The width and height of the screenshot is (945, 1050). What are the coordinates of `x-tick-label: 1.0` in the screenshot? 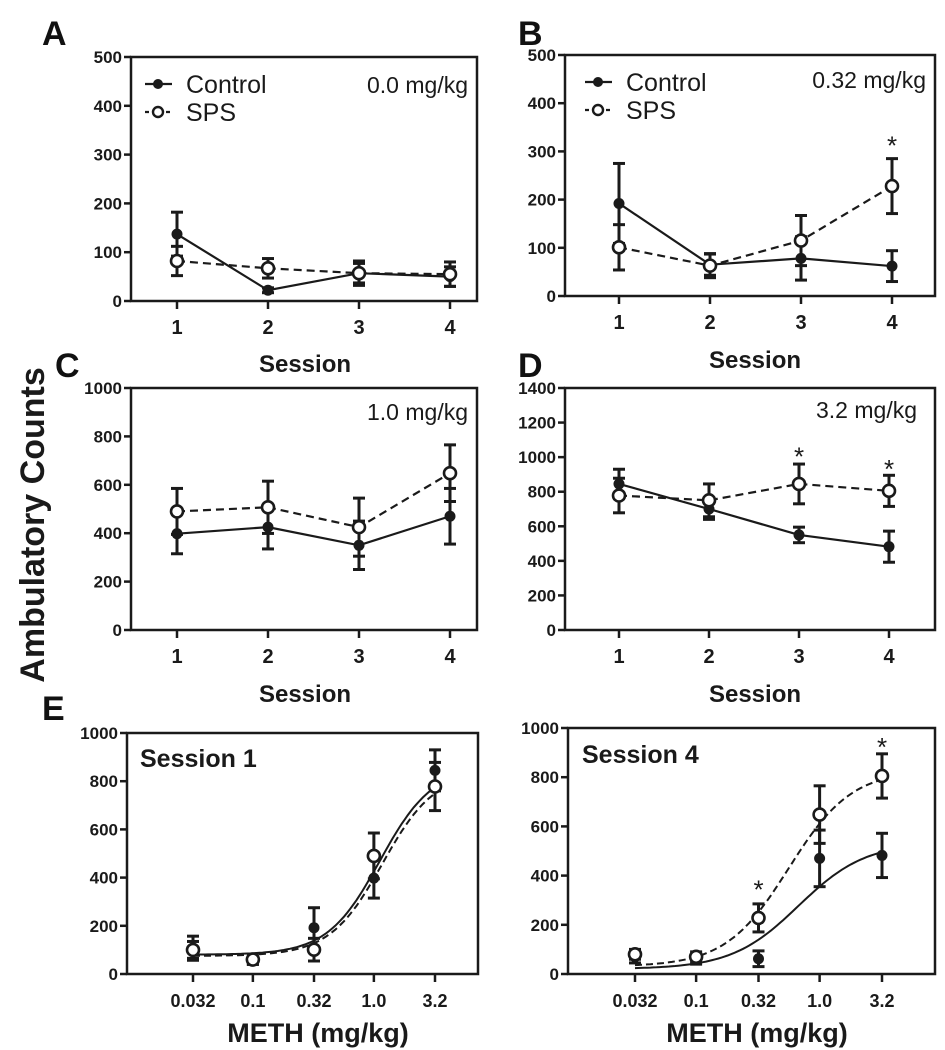 It's located at (373, 1001).